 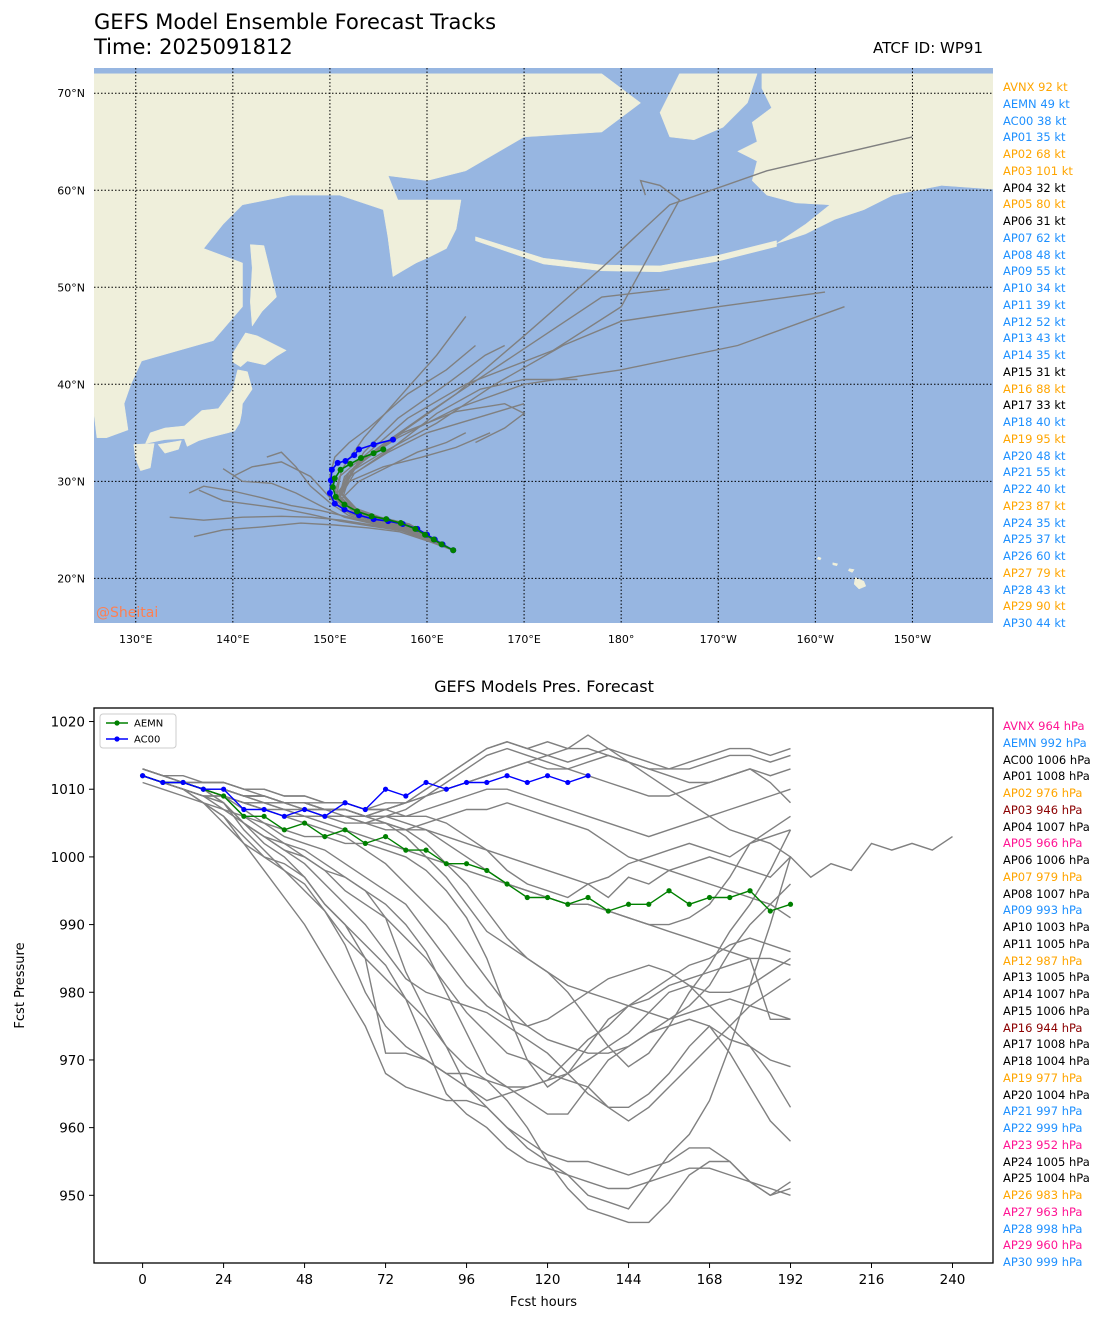 I want to click on lon-tick-label: 160°E, so click(x=426, y=639).